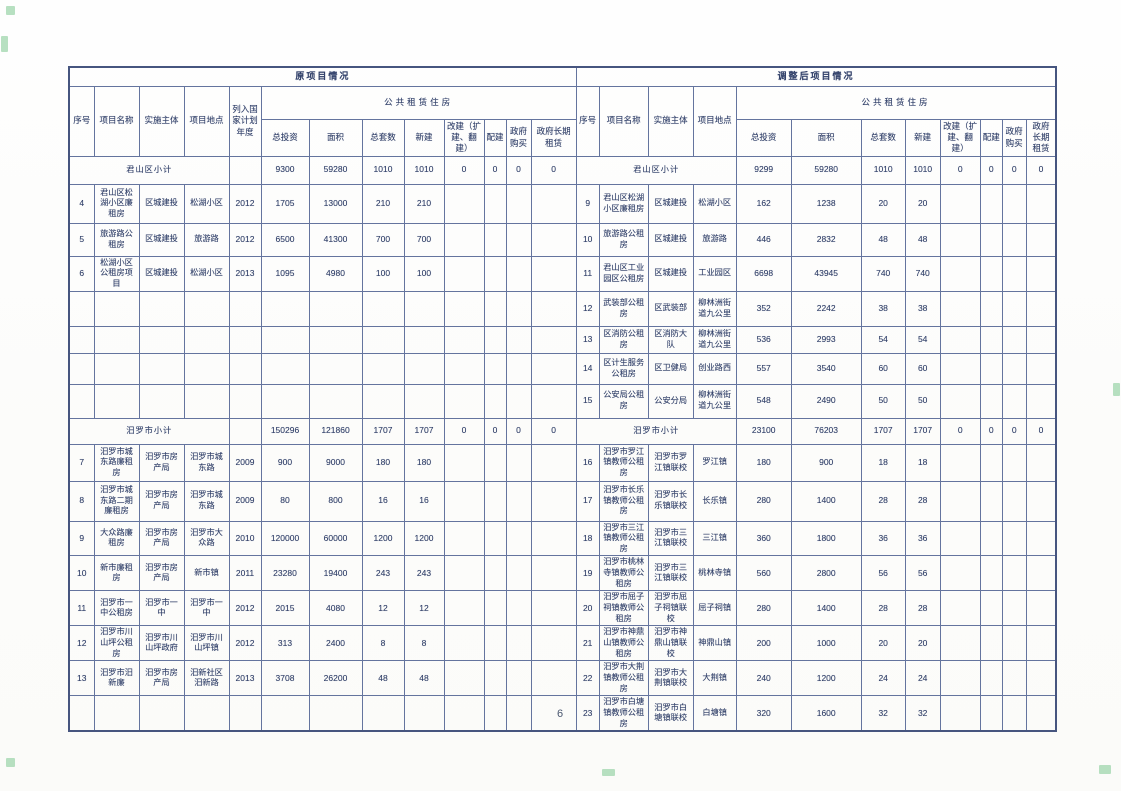 The image size is (1121, 791). I want to click on value-cell: 280, so click(763, 608).